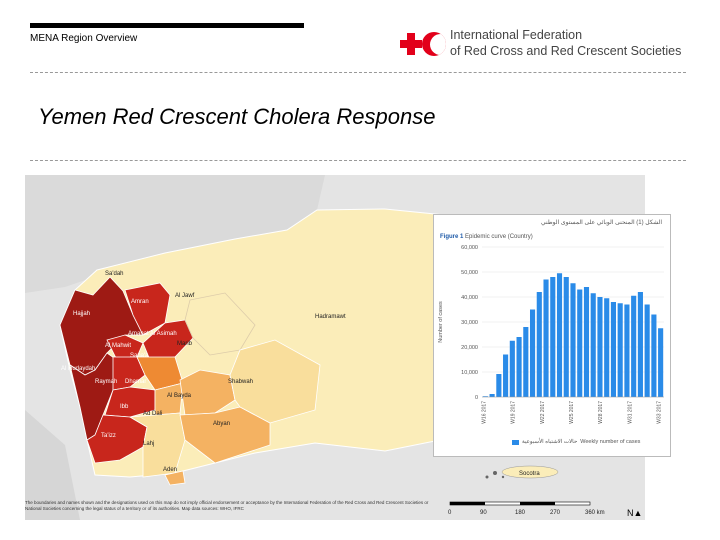 Image resolution: width=720 pixels, height=540 pixels. What do you see at coordinates (484, 412) in the screenshot?
I see `x-tick-label: W16 2017` at bounding box center [484, 412].